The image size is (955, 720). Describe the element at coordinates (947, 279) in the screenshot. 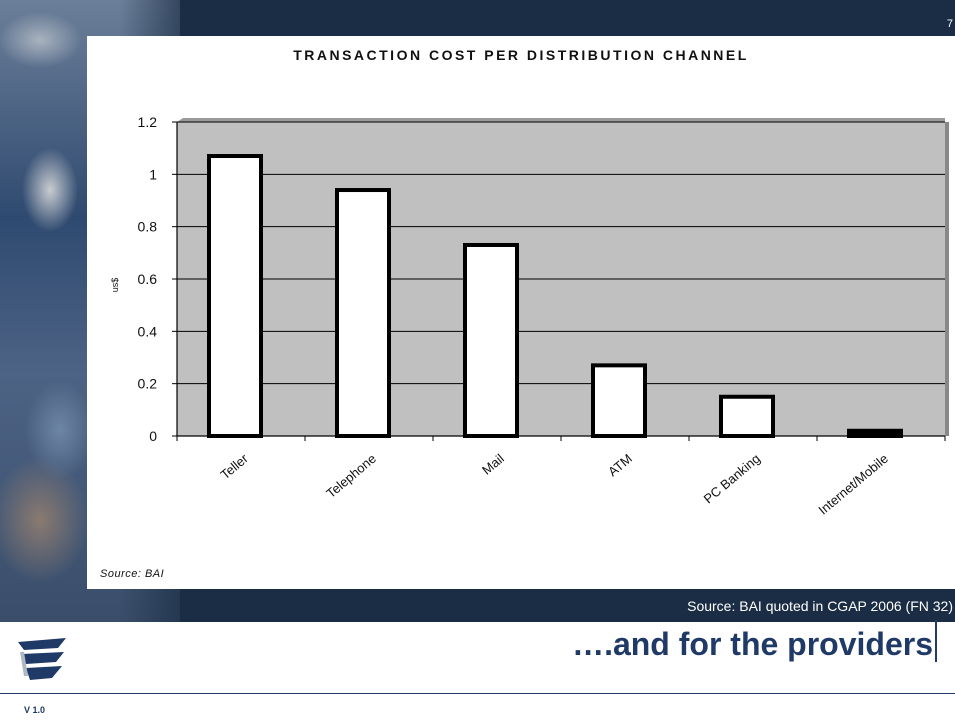

I see `plot-right-edge` at that location.